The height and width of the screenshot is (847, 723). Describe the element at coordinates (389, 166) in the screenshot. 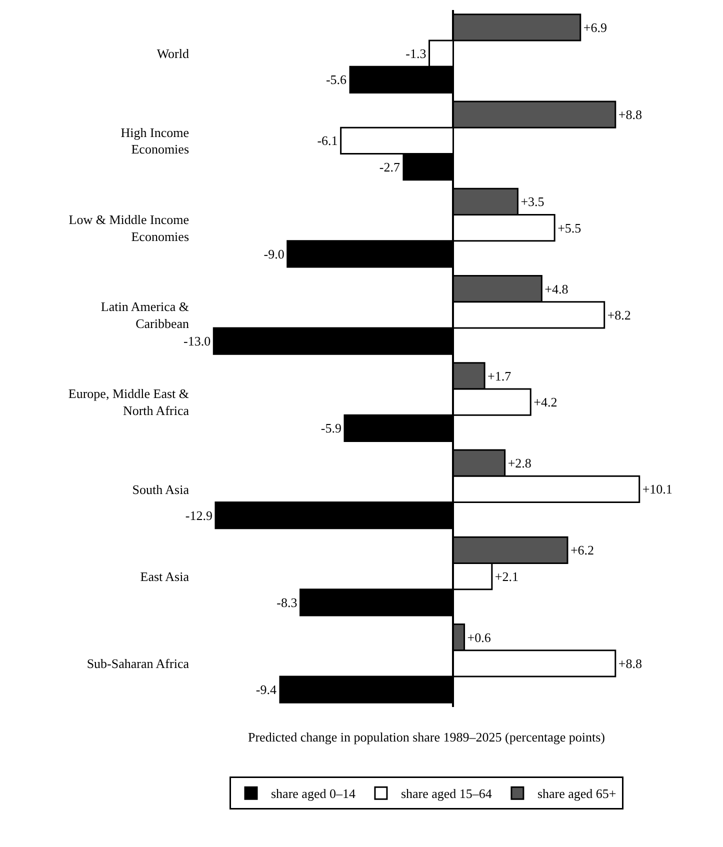

I see `data-label: -2.7` at that location.